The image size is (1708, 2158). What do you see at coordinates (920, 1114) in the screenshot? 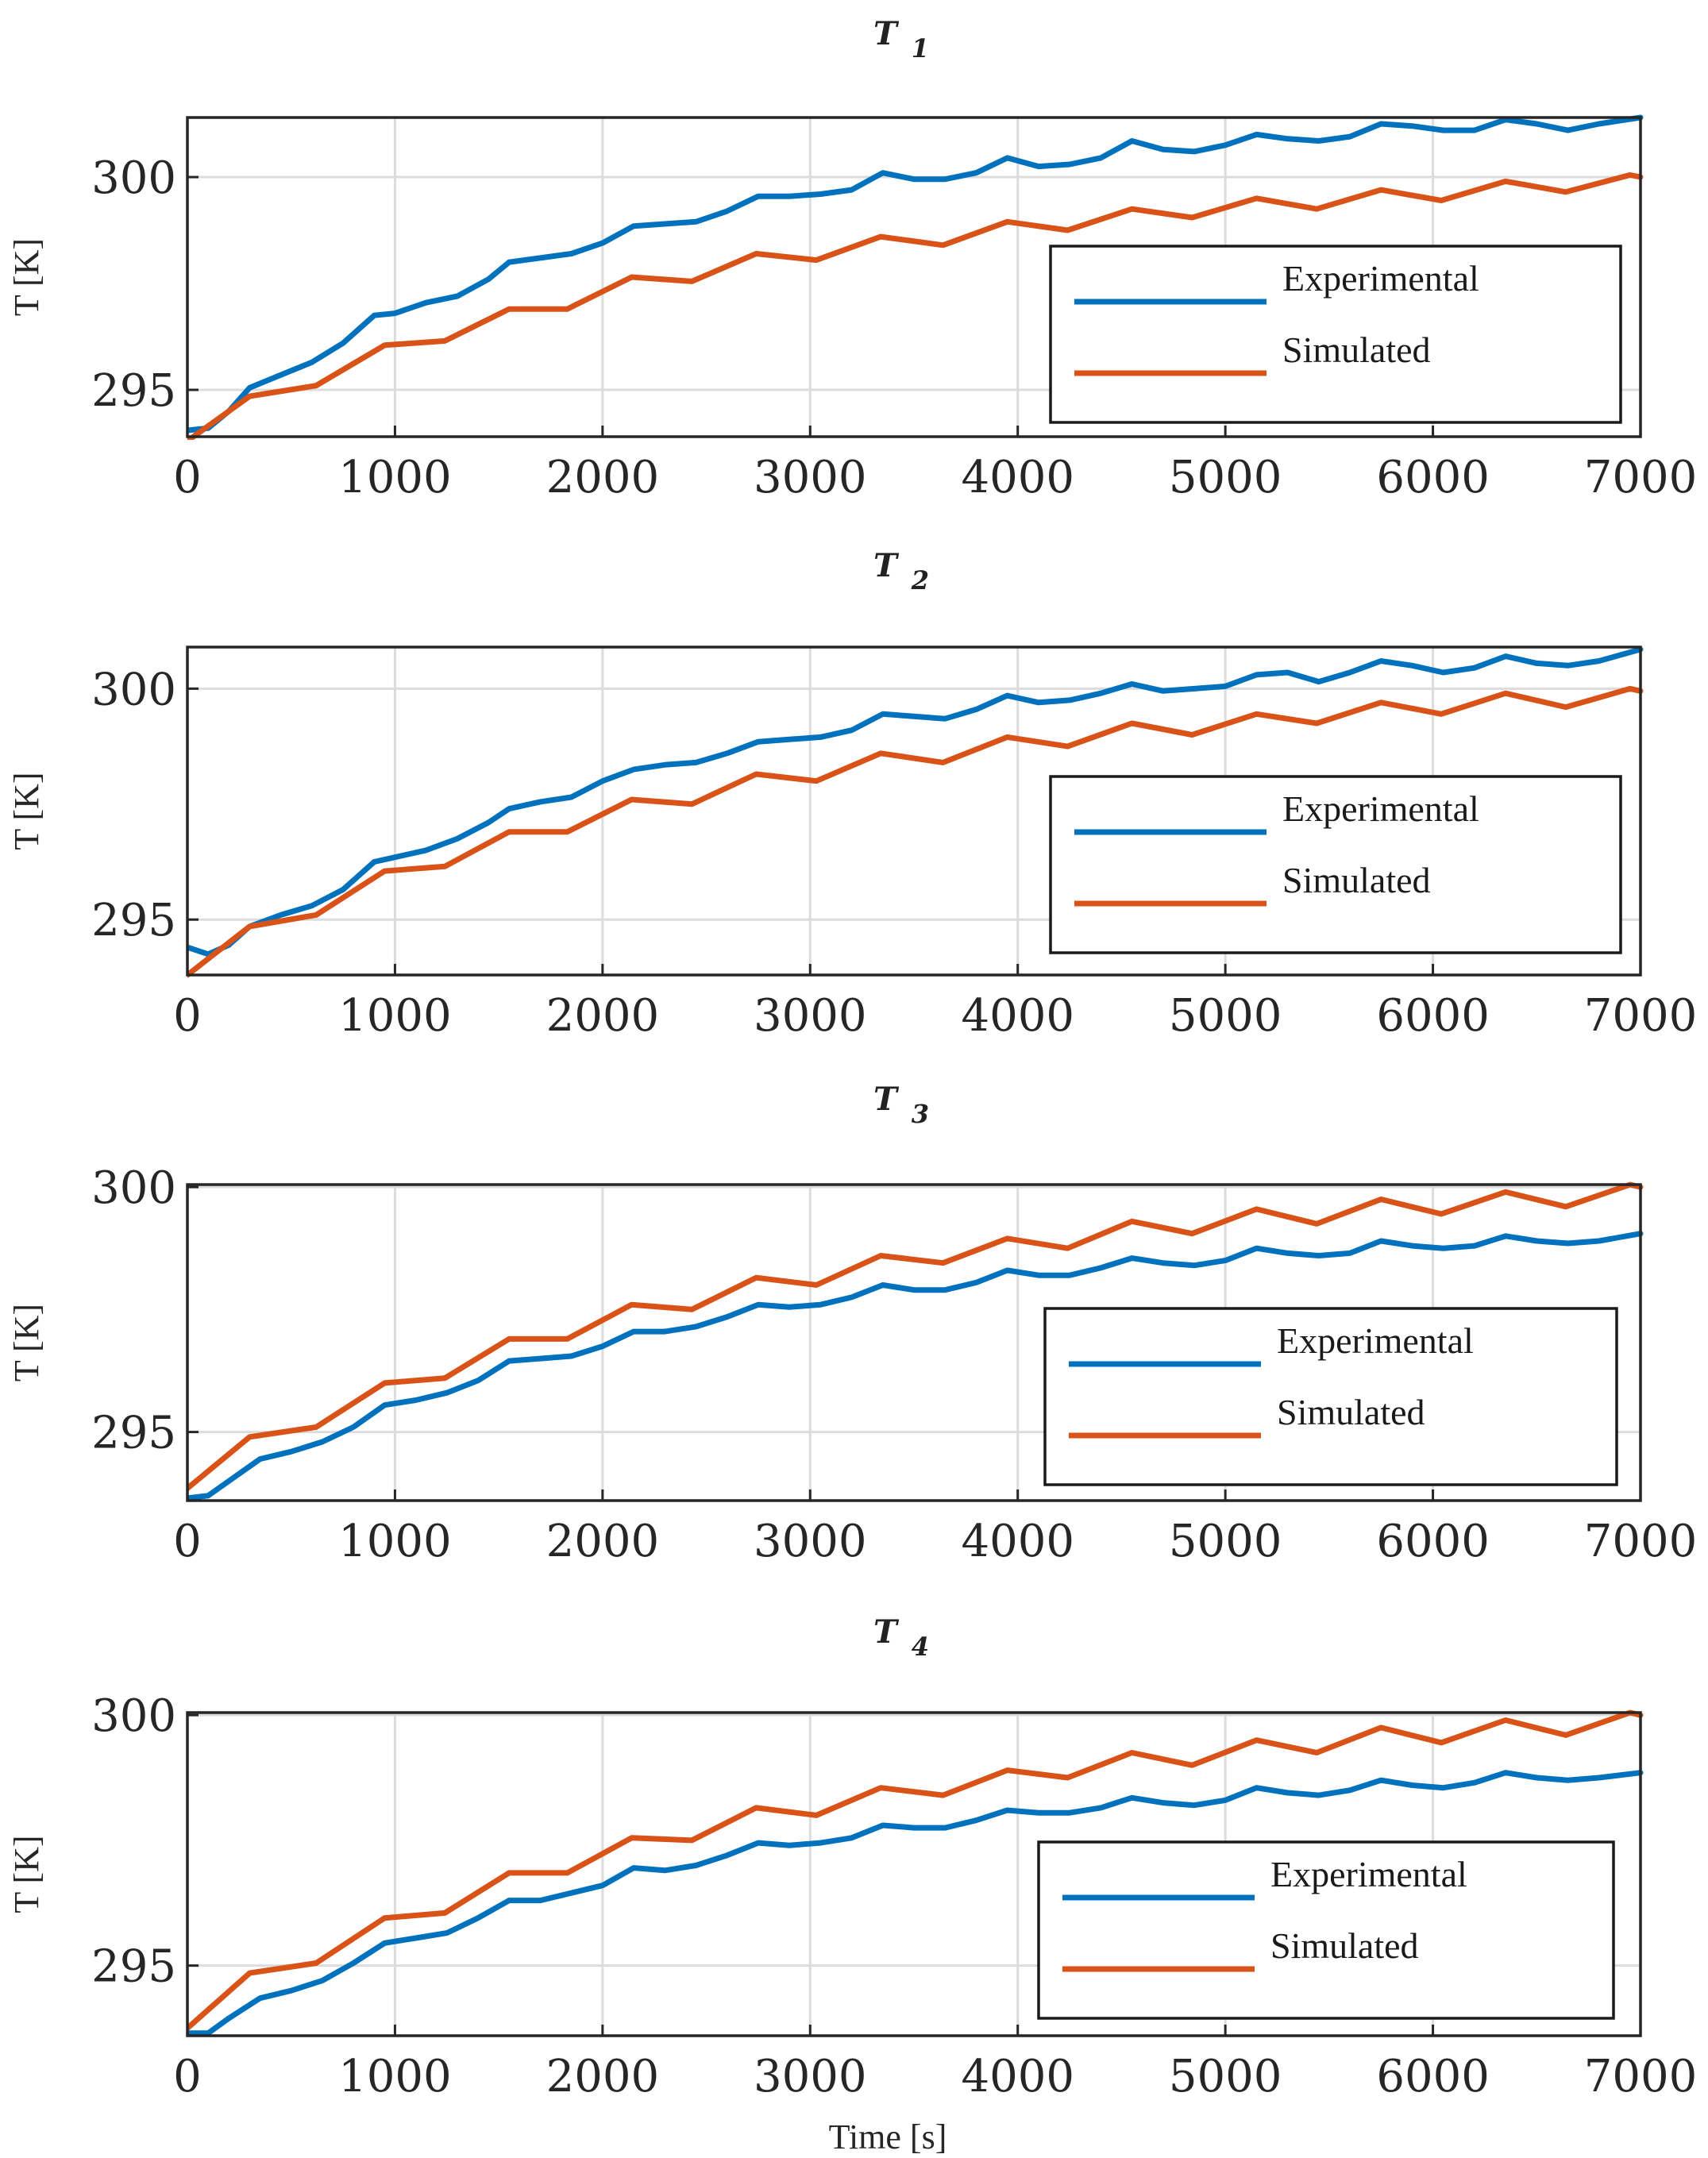
I see `subplot-title-subscript: 3` at bounding box center [920, 1114].